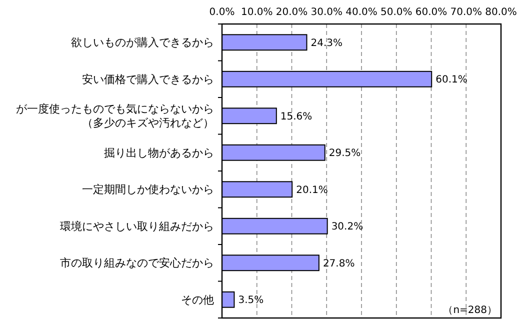 The image size is (529, 324). Describe the element at coordinates (148, 189) in the screenshot. I see `y-tick-label: 一定期間しか使わないから` at that location.